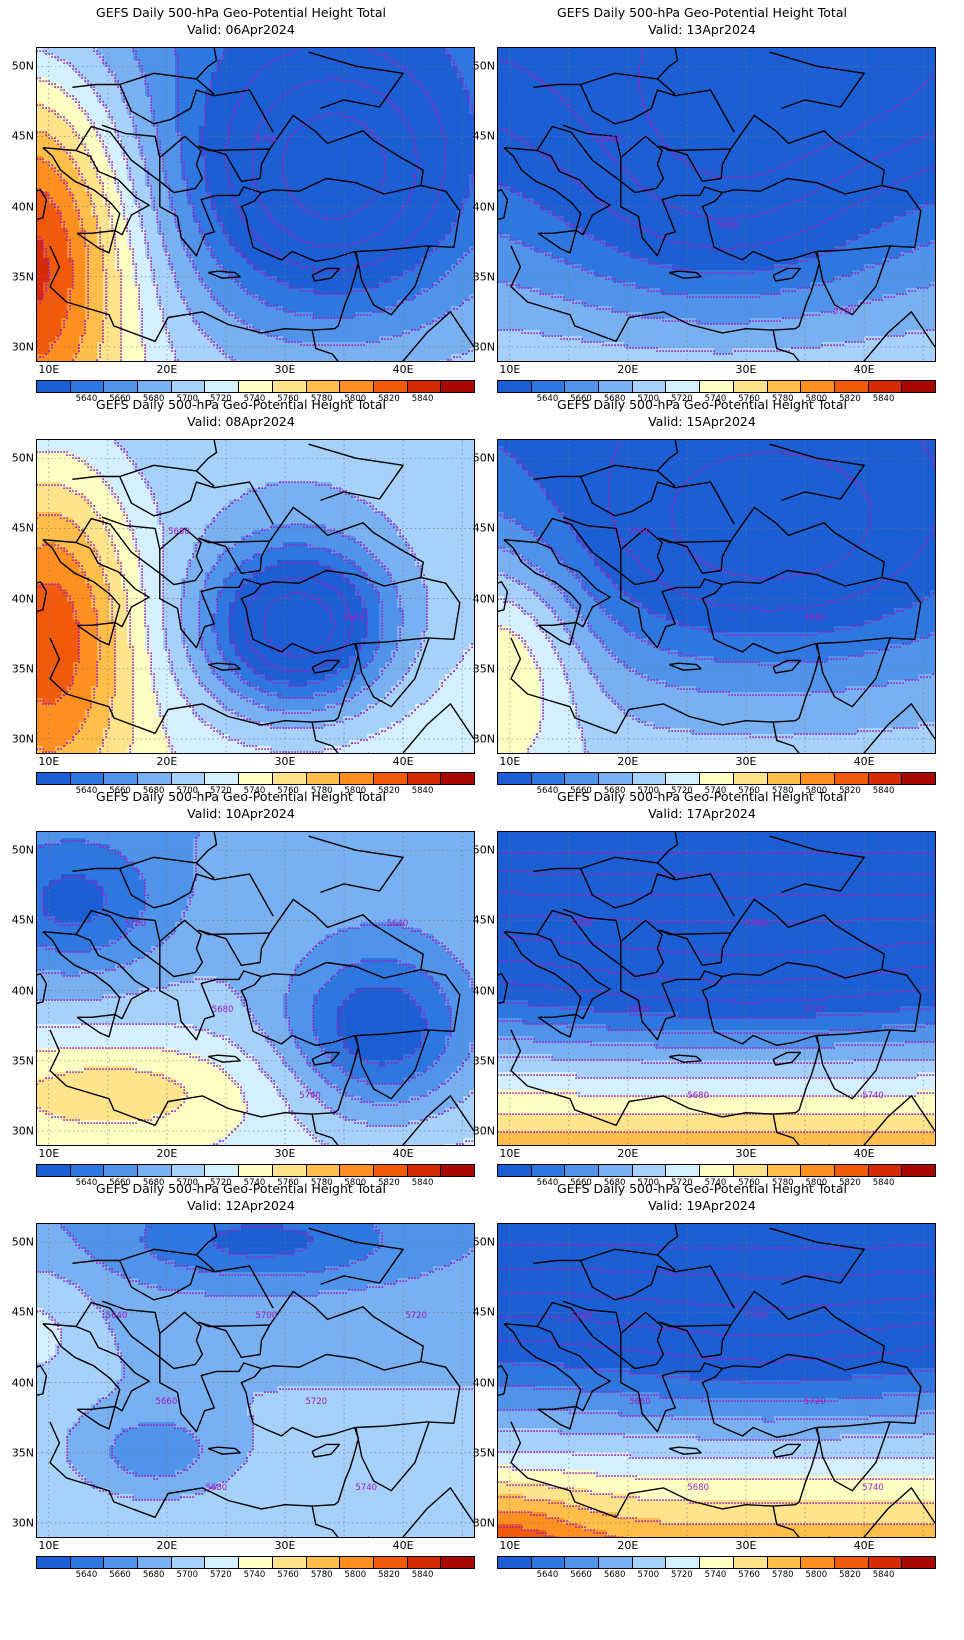  I want to click on latitude-label: 40N, so click(481, 598).